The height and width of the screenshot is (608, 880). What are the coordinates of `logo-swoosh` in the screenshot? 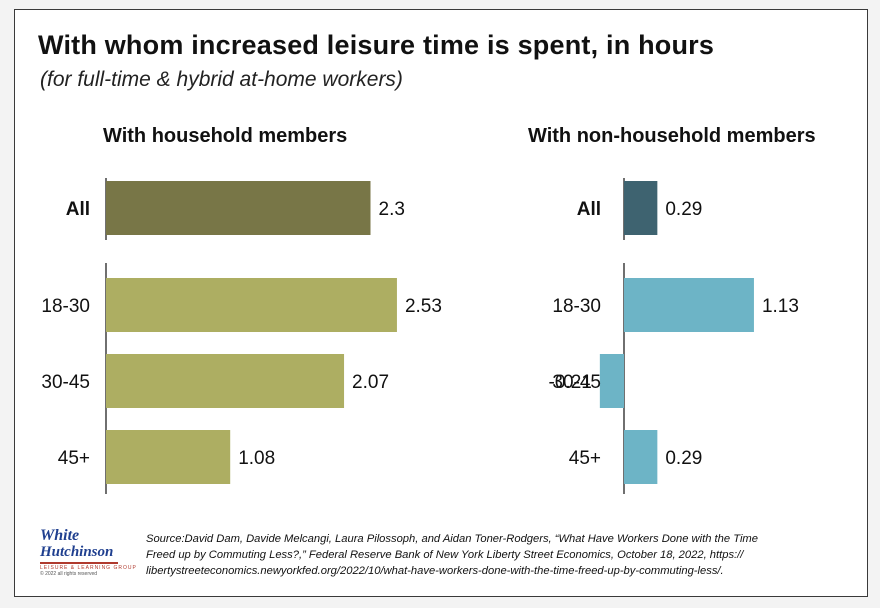 It's located at (79, 563).